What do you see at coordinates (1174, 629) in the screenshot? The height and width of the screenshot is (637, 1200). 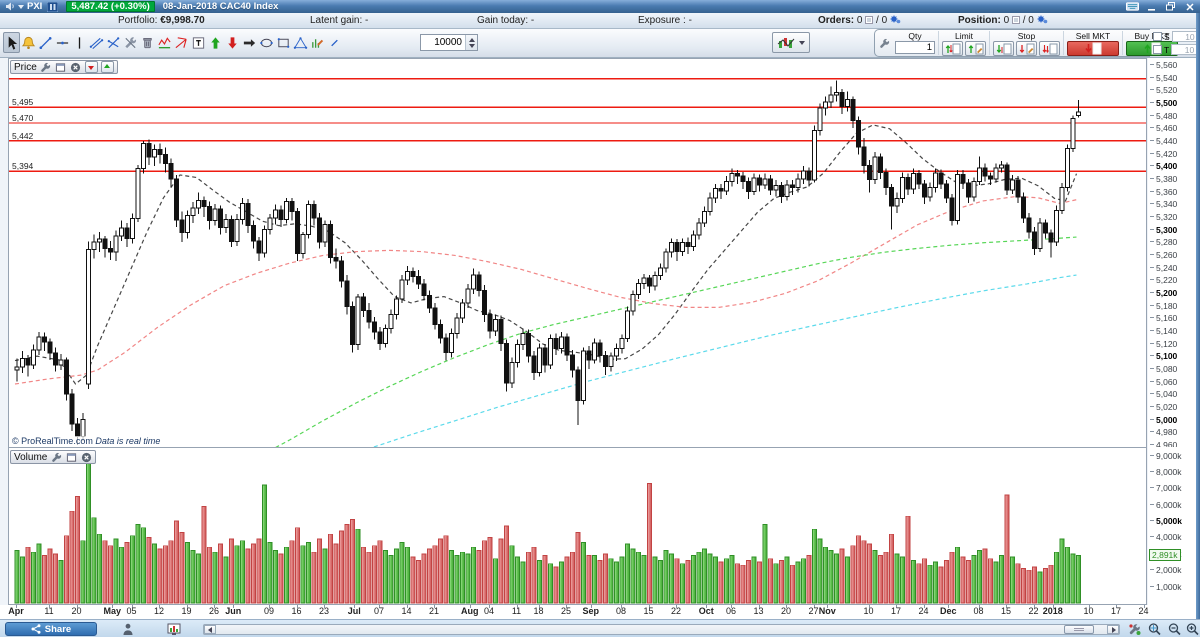 I see `zoom-out-icon` at bounding box center [1174, 629].